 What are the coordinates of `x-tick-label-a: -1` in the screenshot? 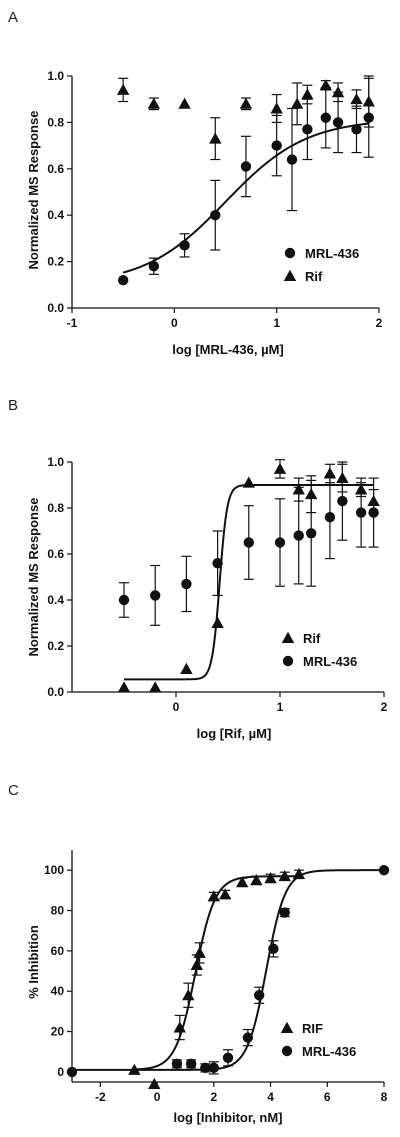 It's located at (72, 323).